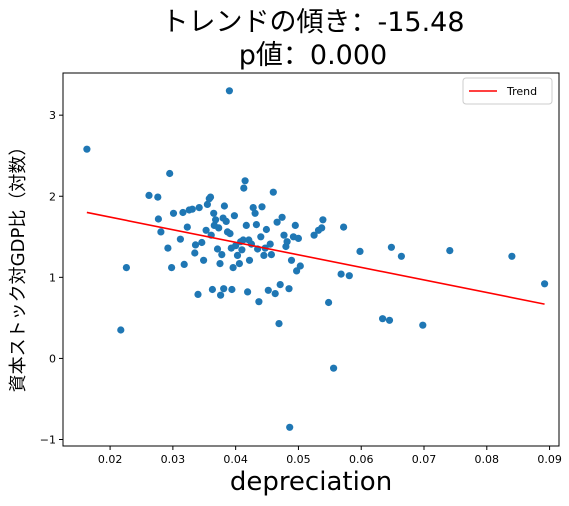  Describe the element at coordinates (311, 482) in the screenshot. I see `x-axis-label: depreciation` at that location.